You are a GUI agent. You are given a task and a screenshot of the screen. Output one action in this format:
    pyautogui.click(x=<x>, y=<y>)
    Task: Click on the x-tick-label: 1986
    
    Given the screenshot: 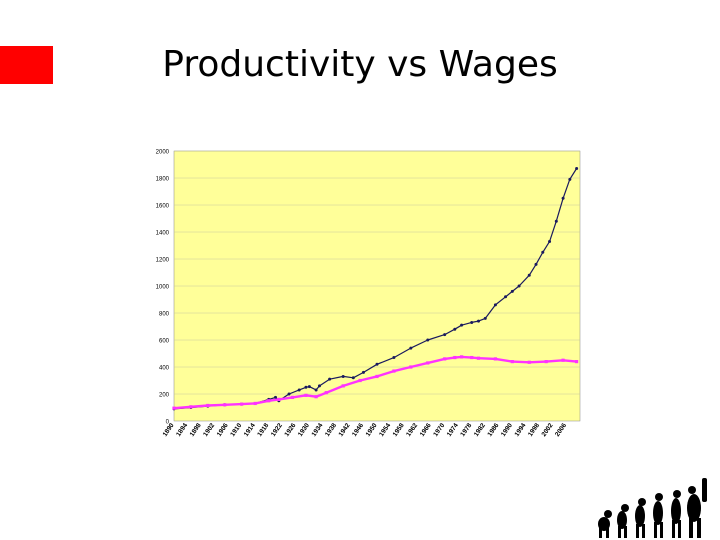 What is the action you would take?
    pyautogui.click(x=493, y=430)
    